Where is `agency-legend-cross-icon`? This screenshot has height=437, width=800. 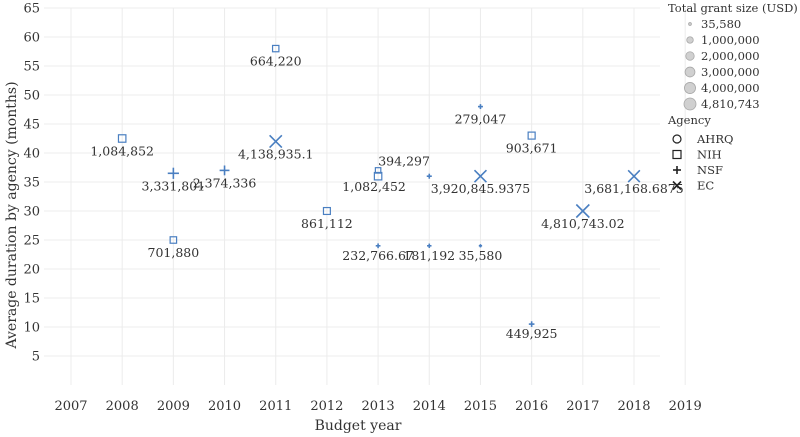 agency-legend-cross-icon is located at coordinates (677, 185).